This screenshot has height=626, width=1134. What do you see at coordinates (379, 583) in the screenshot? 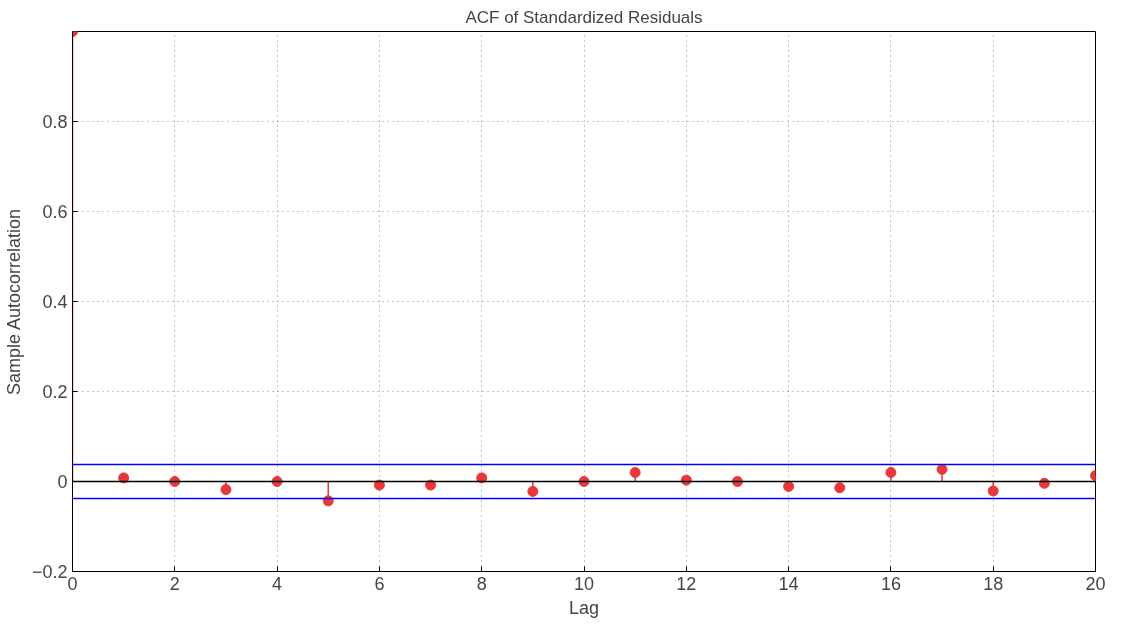
I see `x-tick-label: 6` at bounding box center [379, 583].